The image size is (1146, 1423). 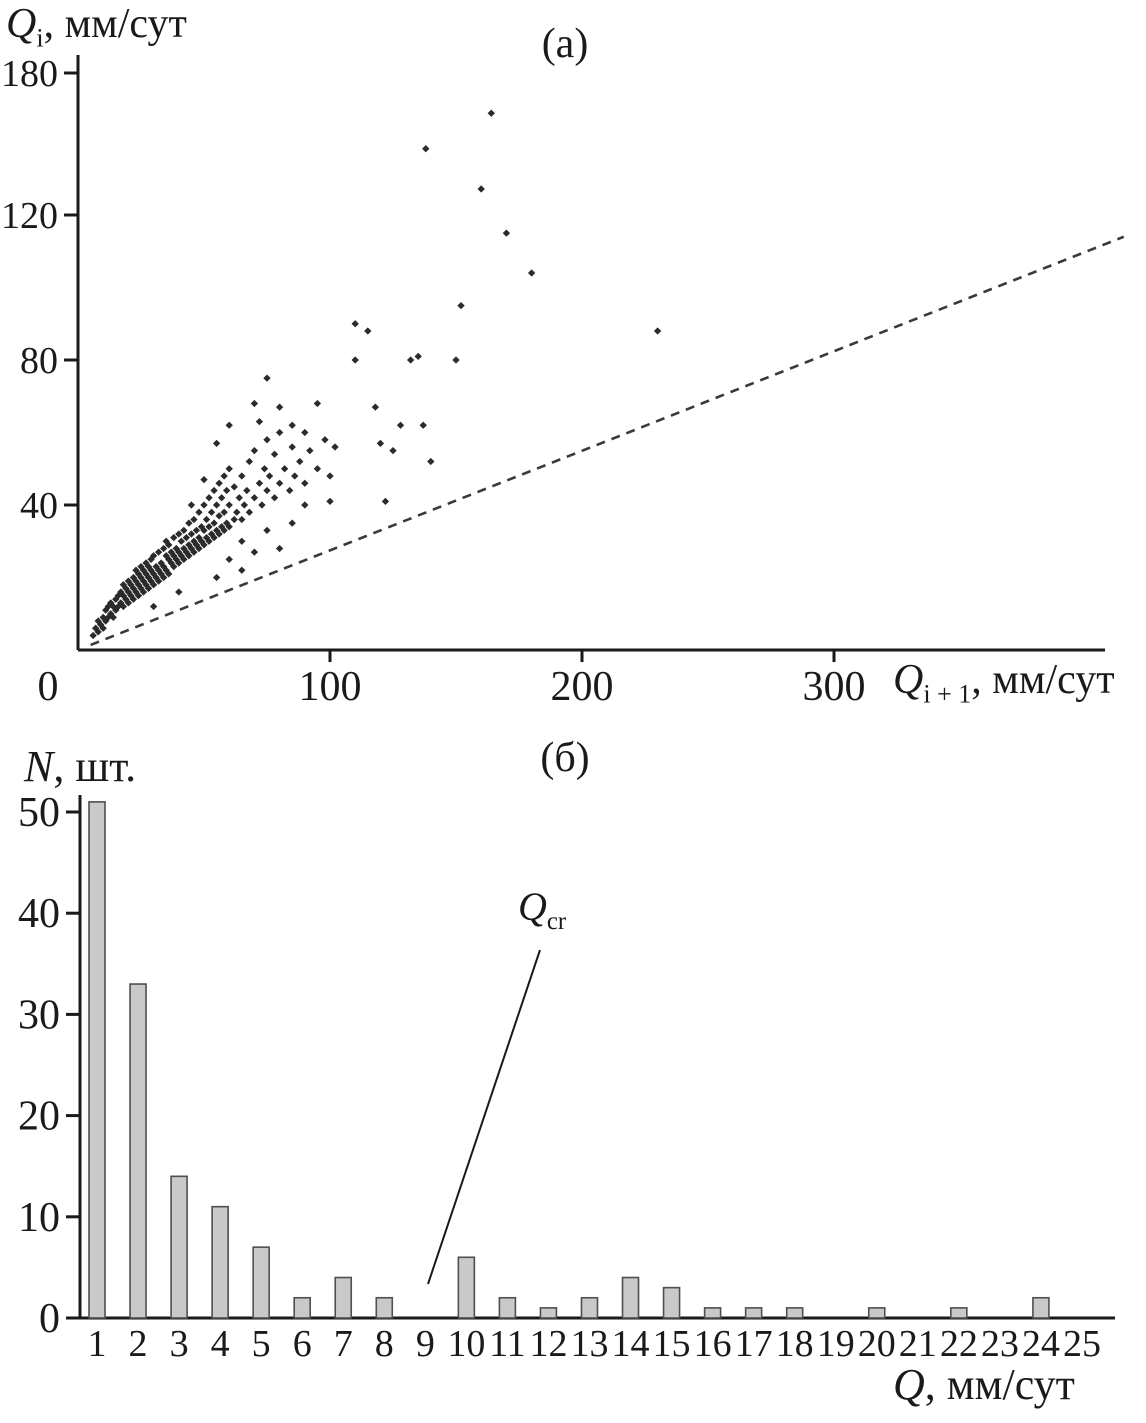 What do you see at coordinates (29, 74) in the screenshot?
I see `tick-label: 180` at bounding box center [29, 74].